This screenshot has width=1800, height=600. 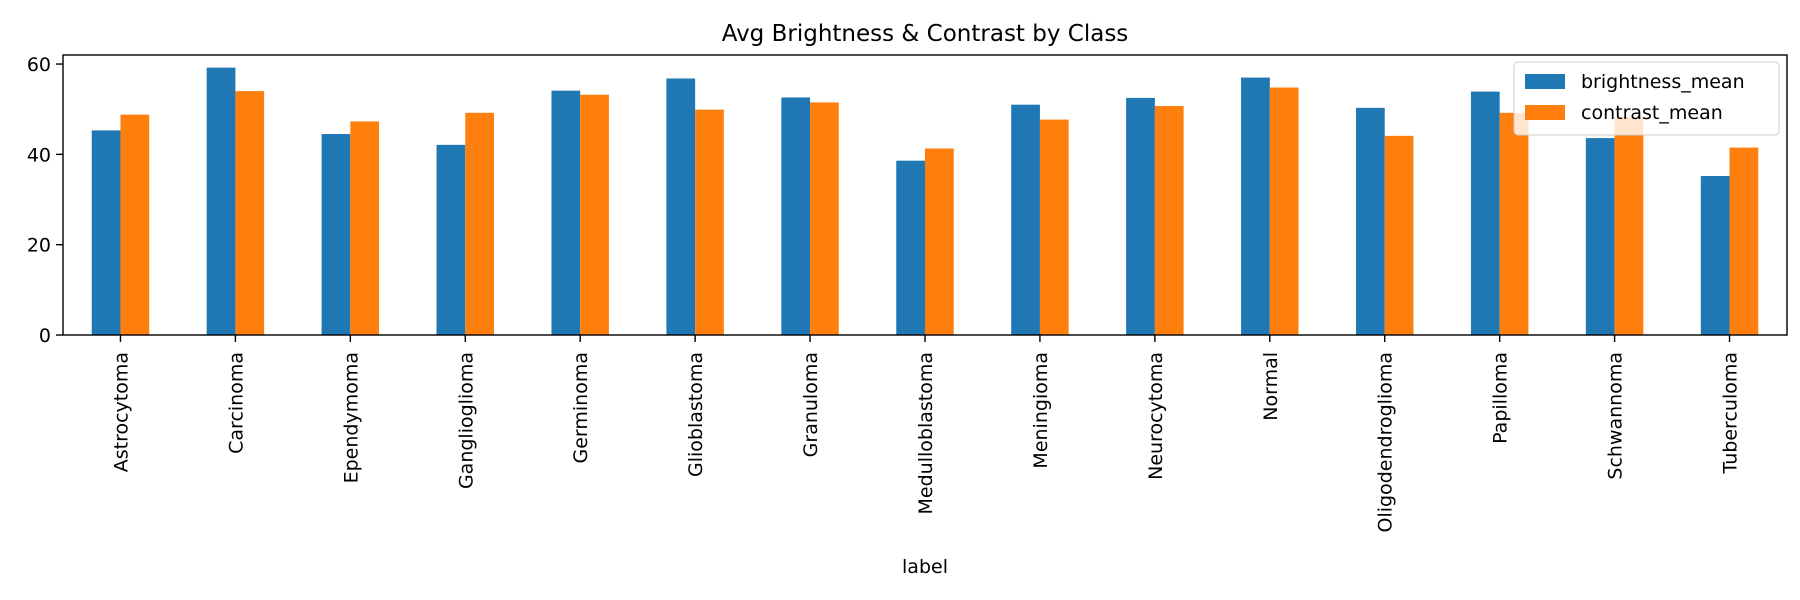 What do you see at coordinates (1616, 416) in the screenshot?
I see `x-tick-label: Schwannoma` at bounding box center [1616, 416].